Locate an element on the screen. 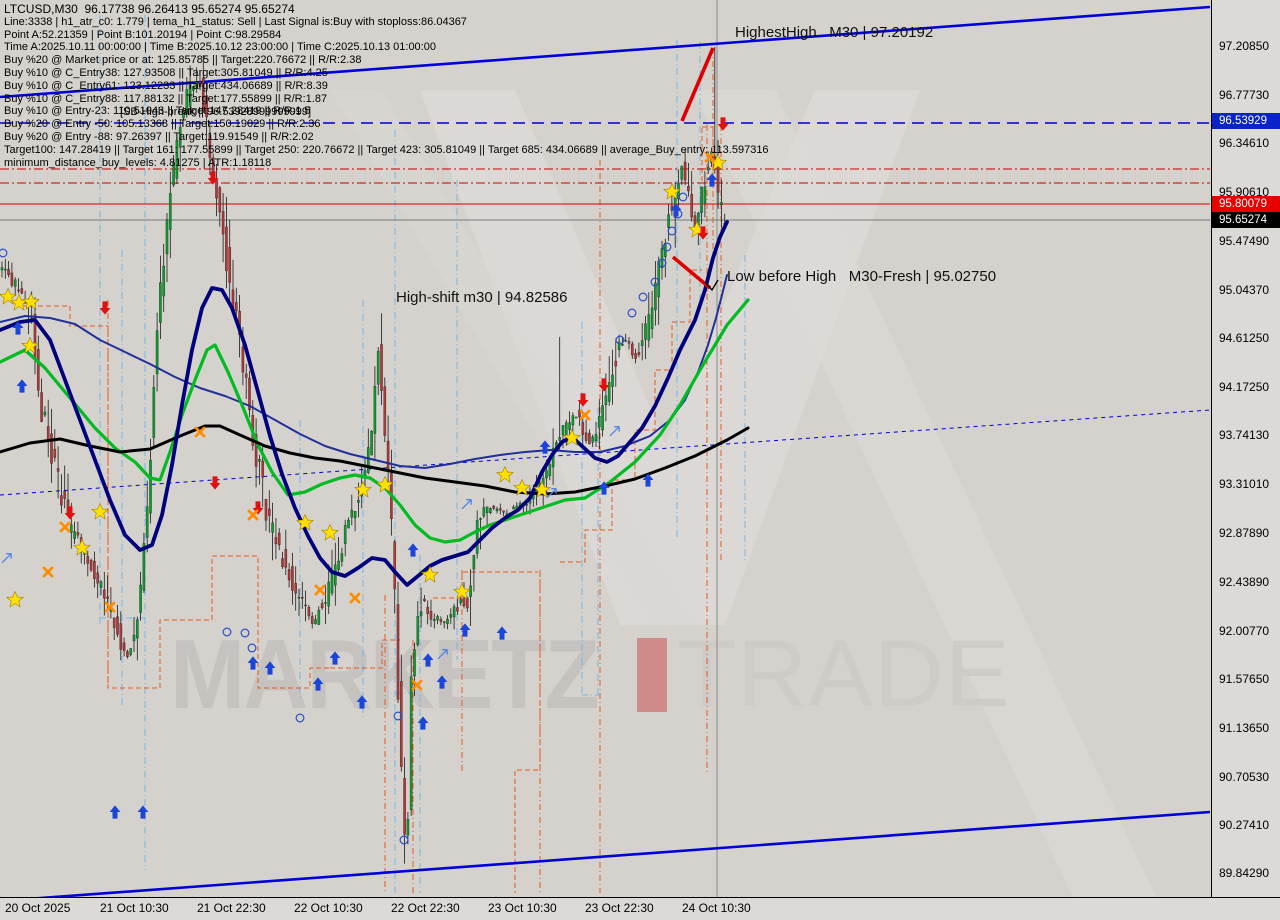 This screenshot has height=920, width=1280. price-tick-label: 92.87890 is located at coordinates (1244, 533).